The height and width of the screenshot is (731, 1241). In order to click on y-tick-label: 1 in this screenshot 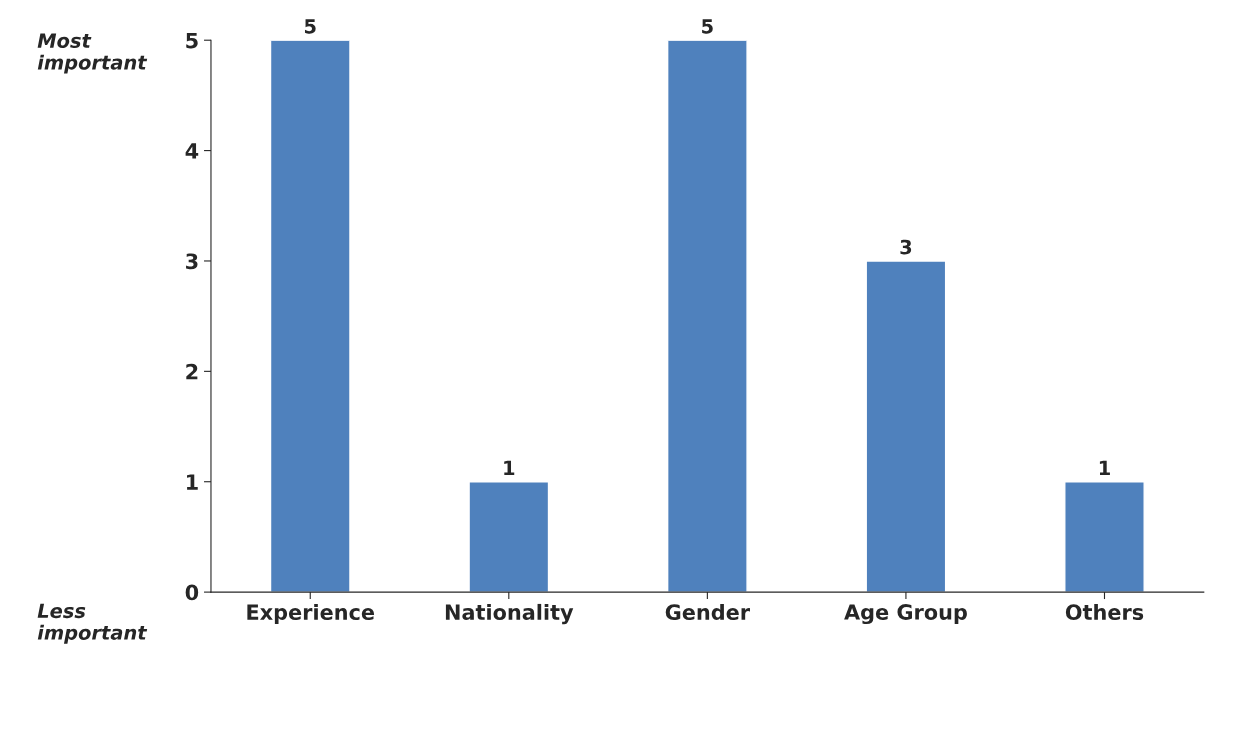, I will do `click(192, 482)`.